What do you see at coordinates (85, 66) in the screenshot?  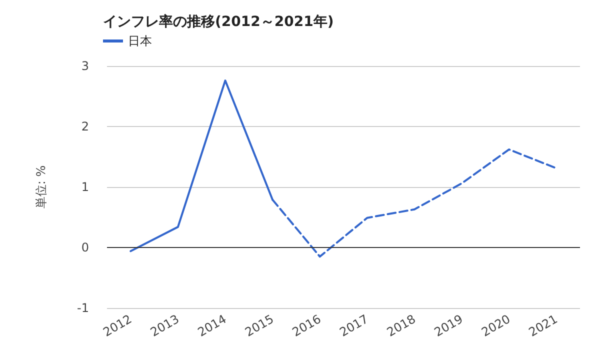 I see `y-tick-label: 3` at bounding box center [85, 66].